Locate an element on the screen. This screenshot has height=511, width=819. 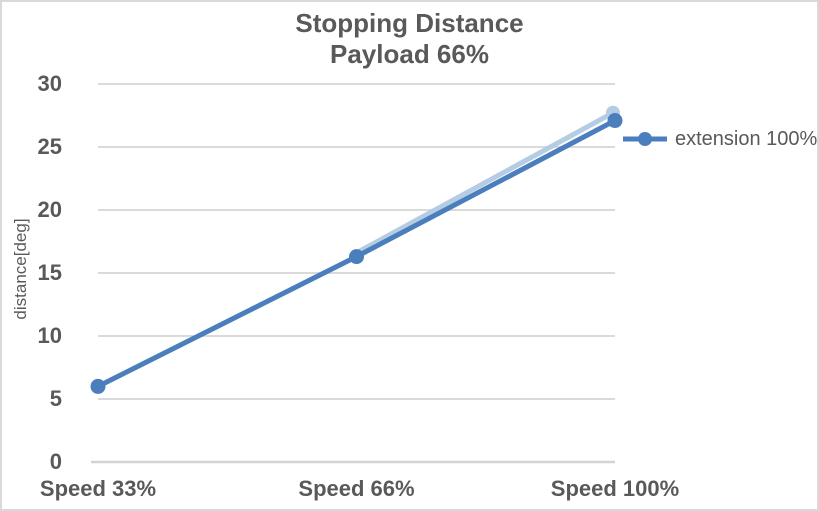
x-axis-category-label: Speed 100% is located at coordinates (615, 488).